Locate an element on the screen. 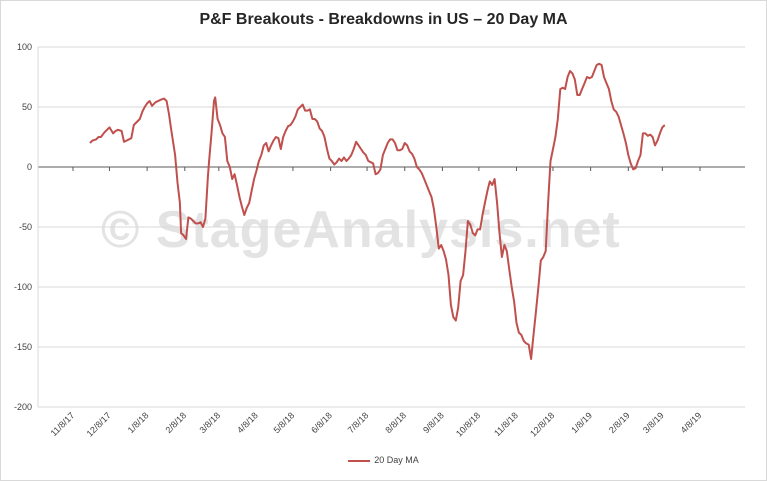  x-tick-label: 2/8/18 is located at coordinates (175, 422).